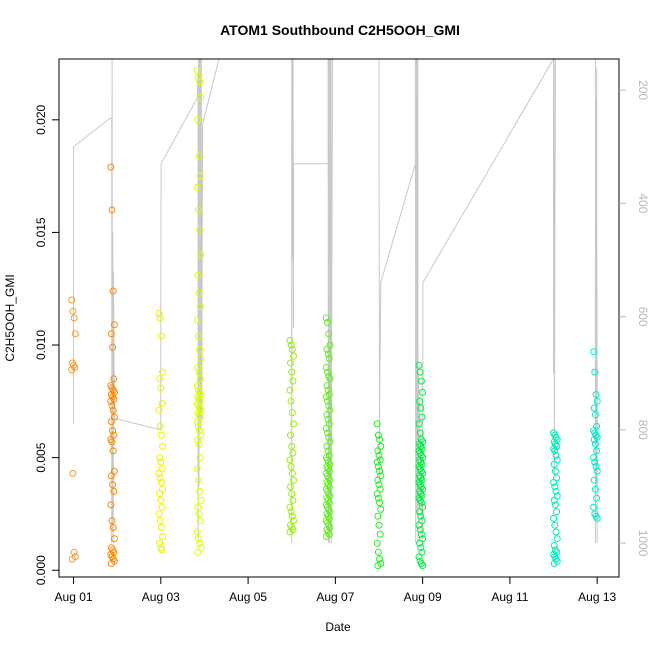 The height and width of the screenshot is (650, 650). I want to click on x-tick-label: Aug 07, so click(335, 597).